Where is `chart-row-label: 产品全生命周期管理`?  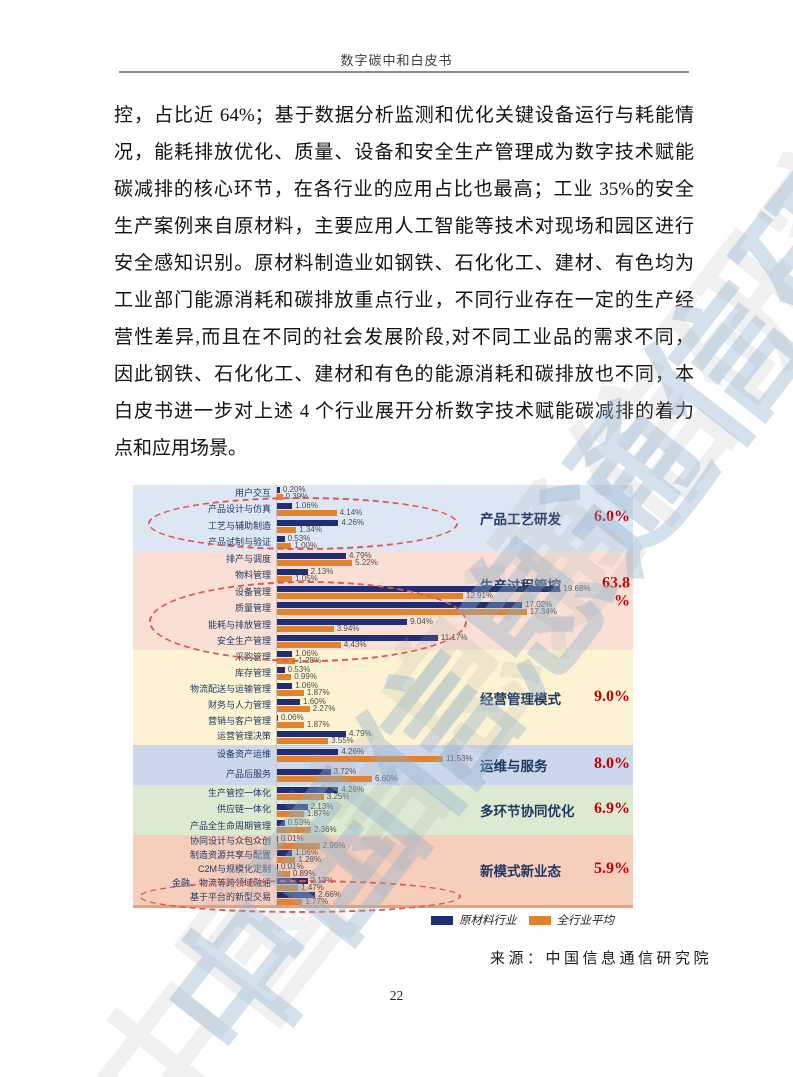
chart-row-label: 产品全生命周期管理 is located at coordinates (230, 825).